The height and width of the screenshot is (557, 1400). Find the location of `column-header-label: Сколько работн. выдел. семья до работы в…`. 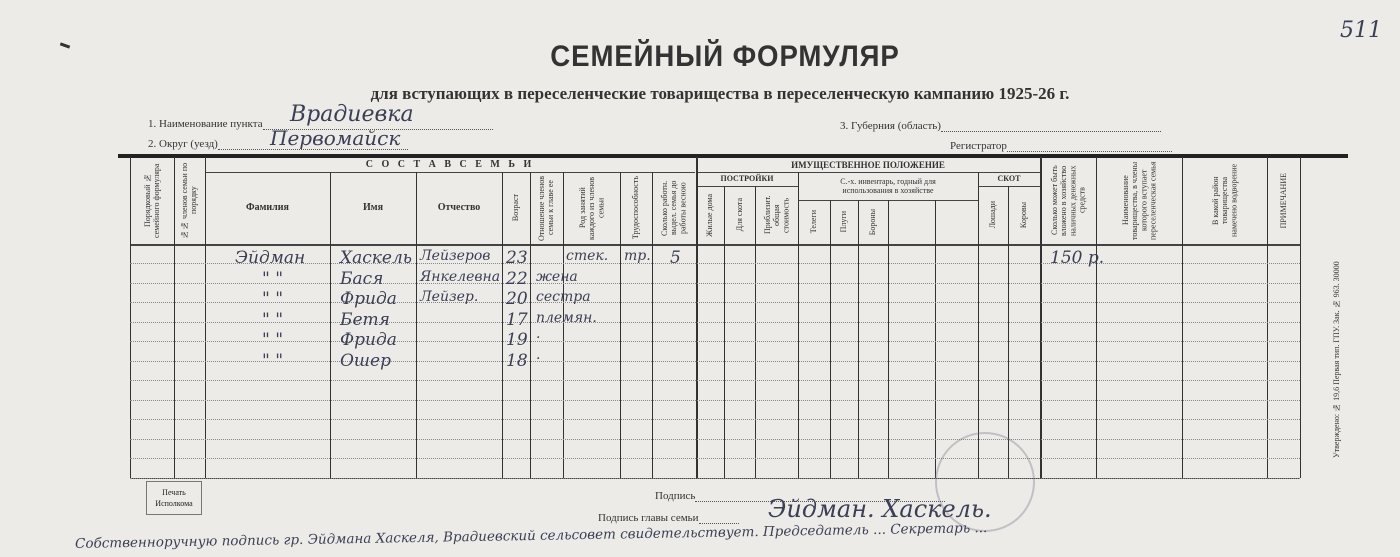

column-header-label: Сколько работн. выдел. семья до работы в… is located at coordinates (674, 208).